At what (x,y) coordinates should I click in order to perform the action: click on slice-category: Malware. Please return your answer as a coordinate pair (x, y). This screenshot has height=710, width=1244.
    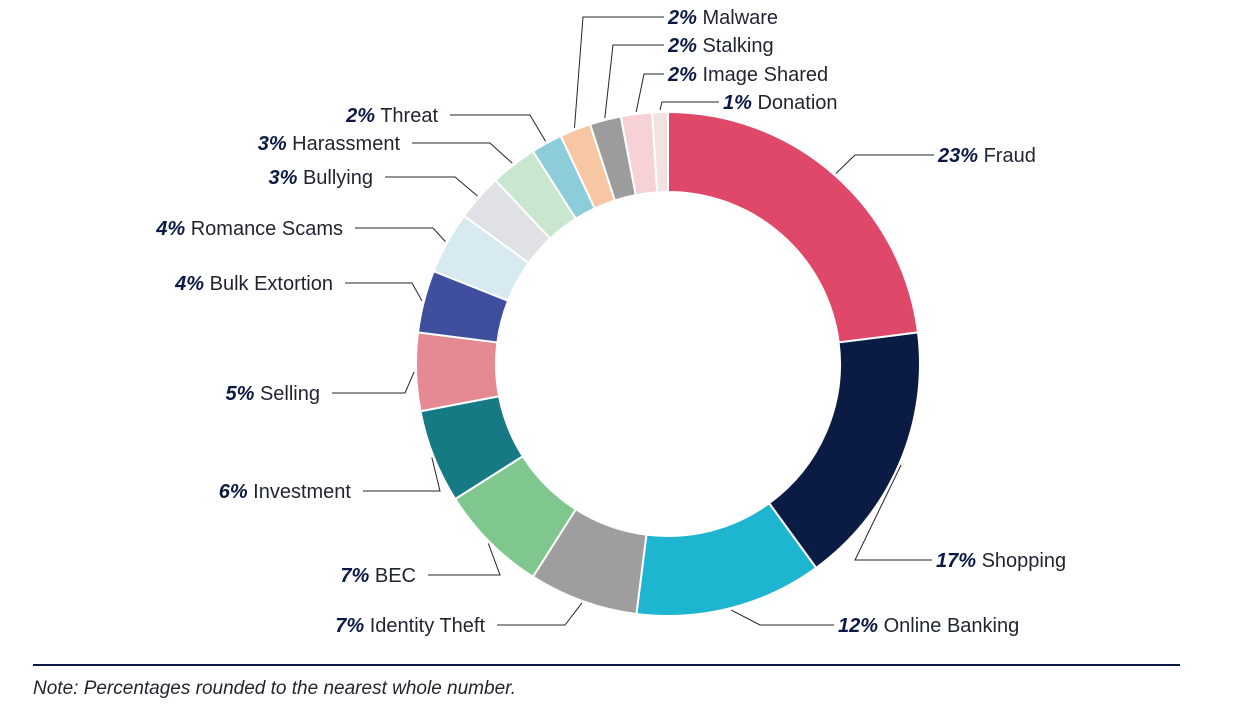
    Looking at the image, I should click on (737, 18).